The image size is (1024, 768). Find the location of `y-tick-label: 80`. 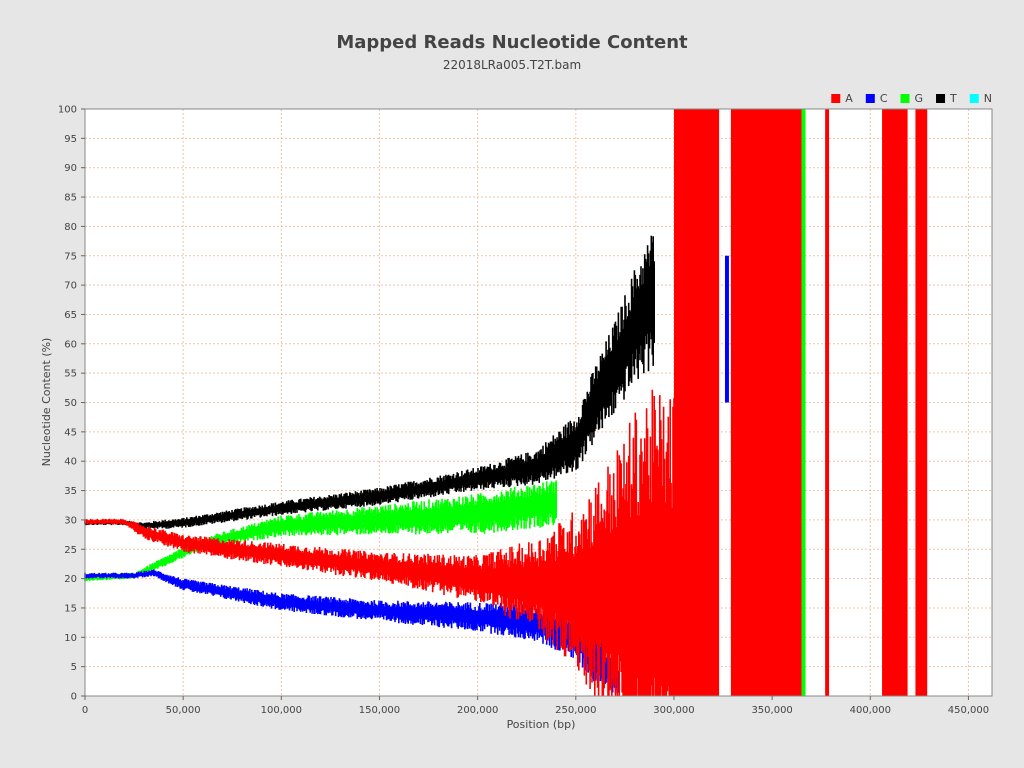

y-tick-label: 80 is located at coordinates (70, 227).